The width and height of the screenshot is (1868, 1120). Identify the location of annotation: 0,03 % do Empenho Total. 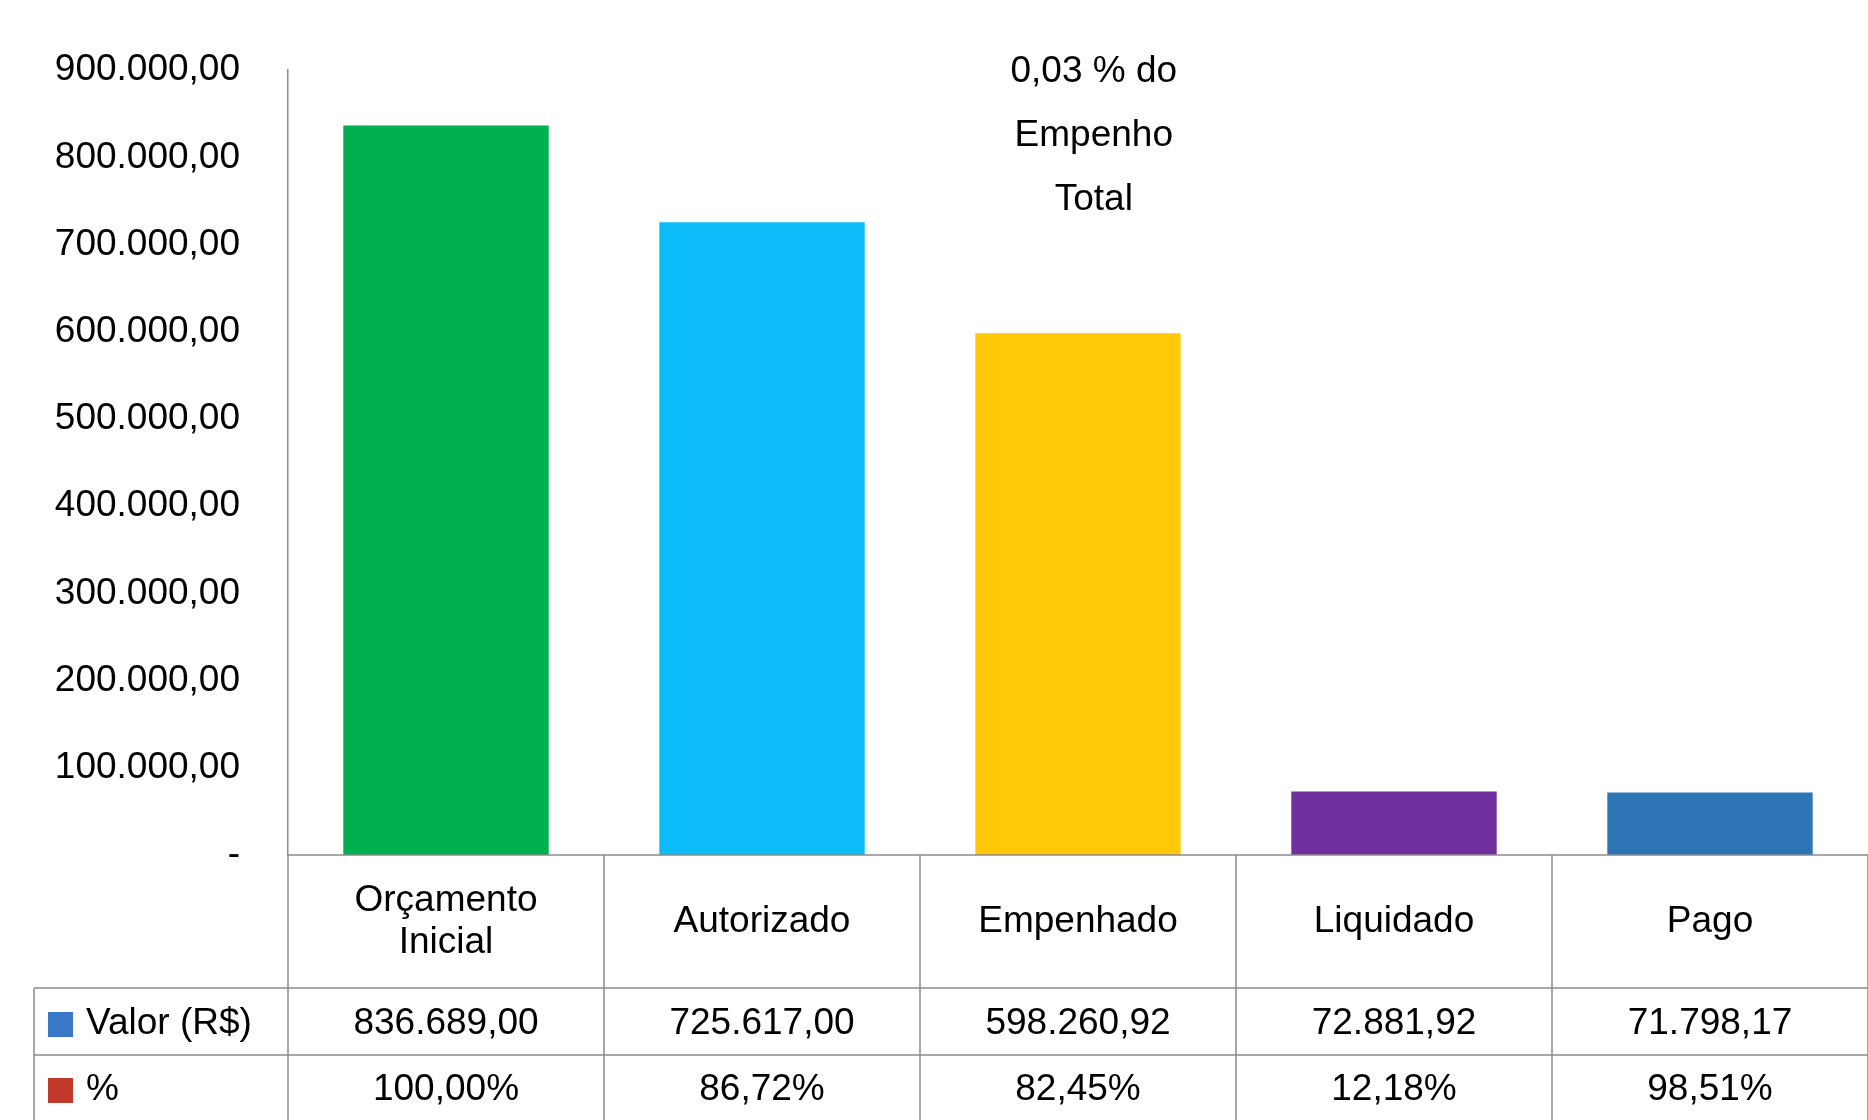
(1094, 134).